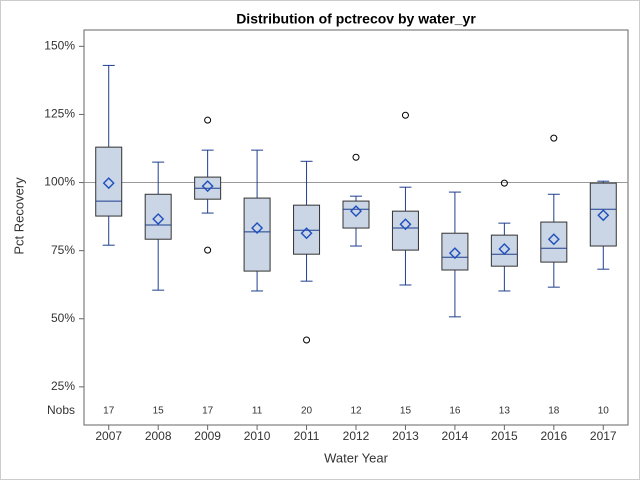  What do you see at coordinates (603, 436) in the screenshot?
I see `x-tick-label: 2017` at bounding box center [603, 436].